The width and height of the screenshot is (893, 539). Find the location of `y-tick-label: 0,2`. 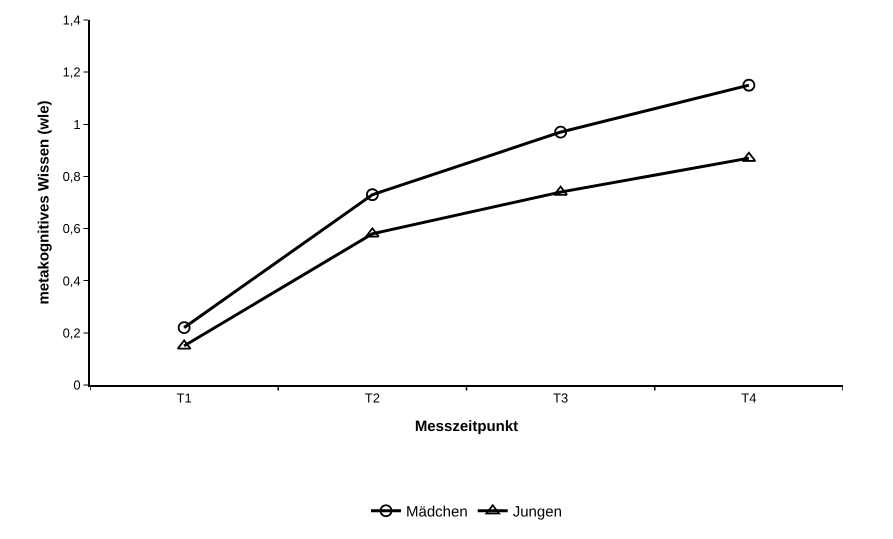

y-tick-label: 0,2 is located at coordinates (71, 332).